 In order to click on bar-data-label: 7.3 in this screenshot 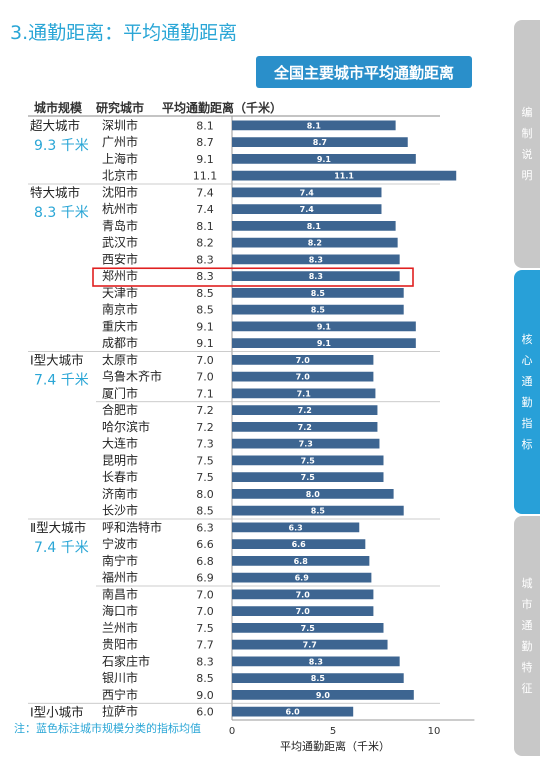, I will do `click(306, 444)`.